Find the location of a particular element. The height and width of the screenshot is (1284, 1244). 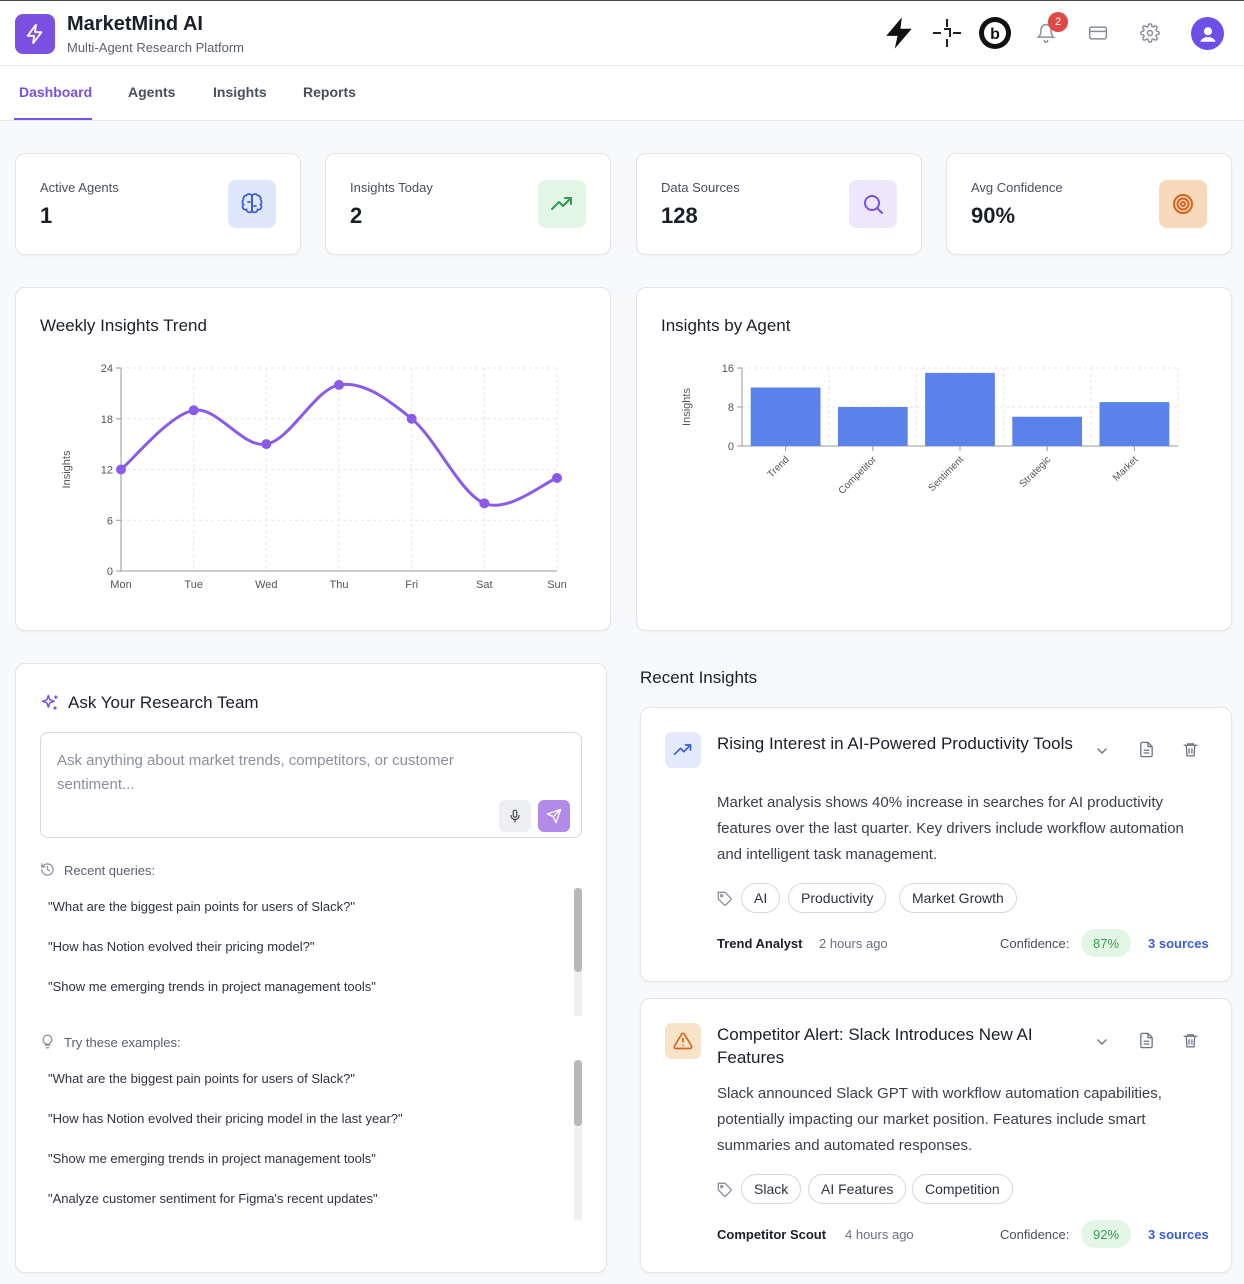

chart-title: Insights by Agent is located at coordinates (726, 325).